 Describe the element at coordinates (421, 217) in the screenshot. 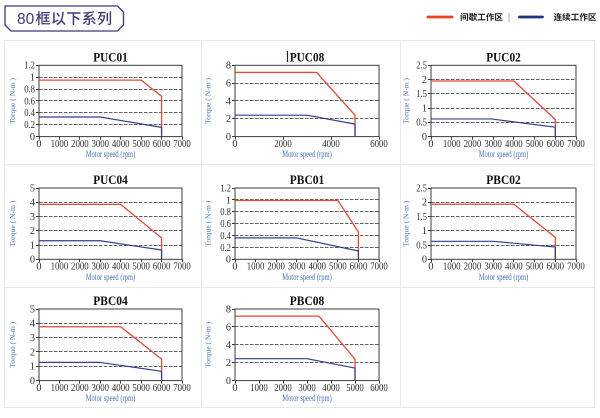

I see `svg-text: 1.5` at that location.